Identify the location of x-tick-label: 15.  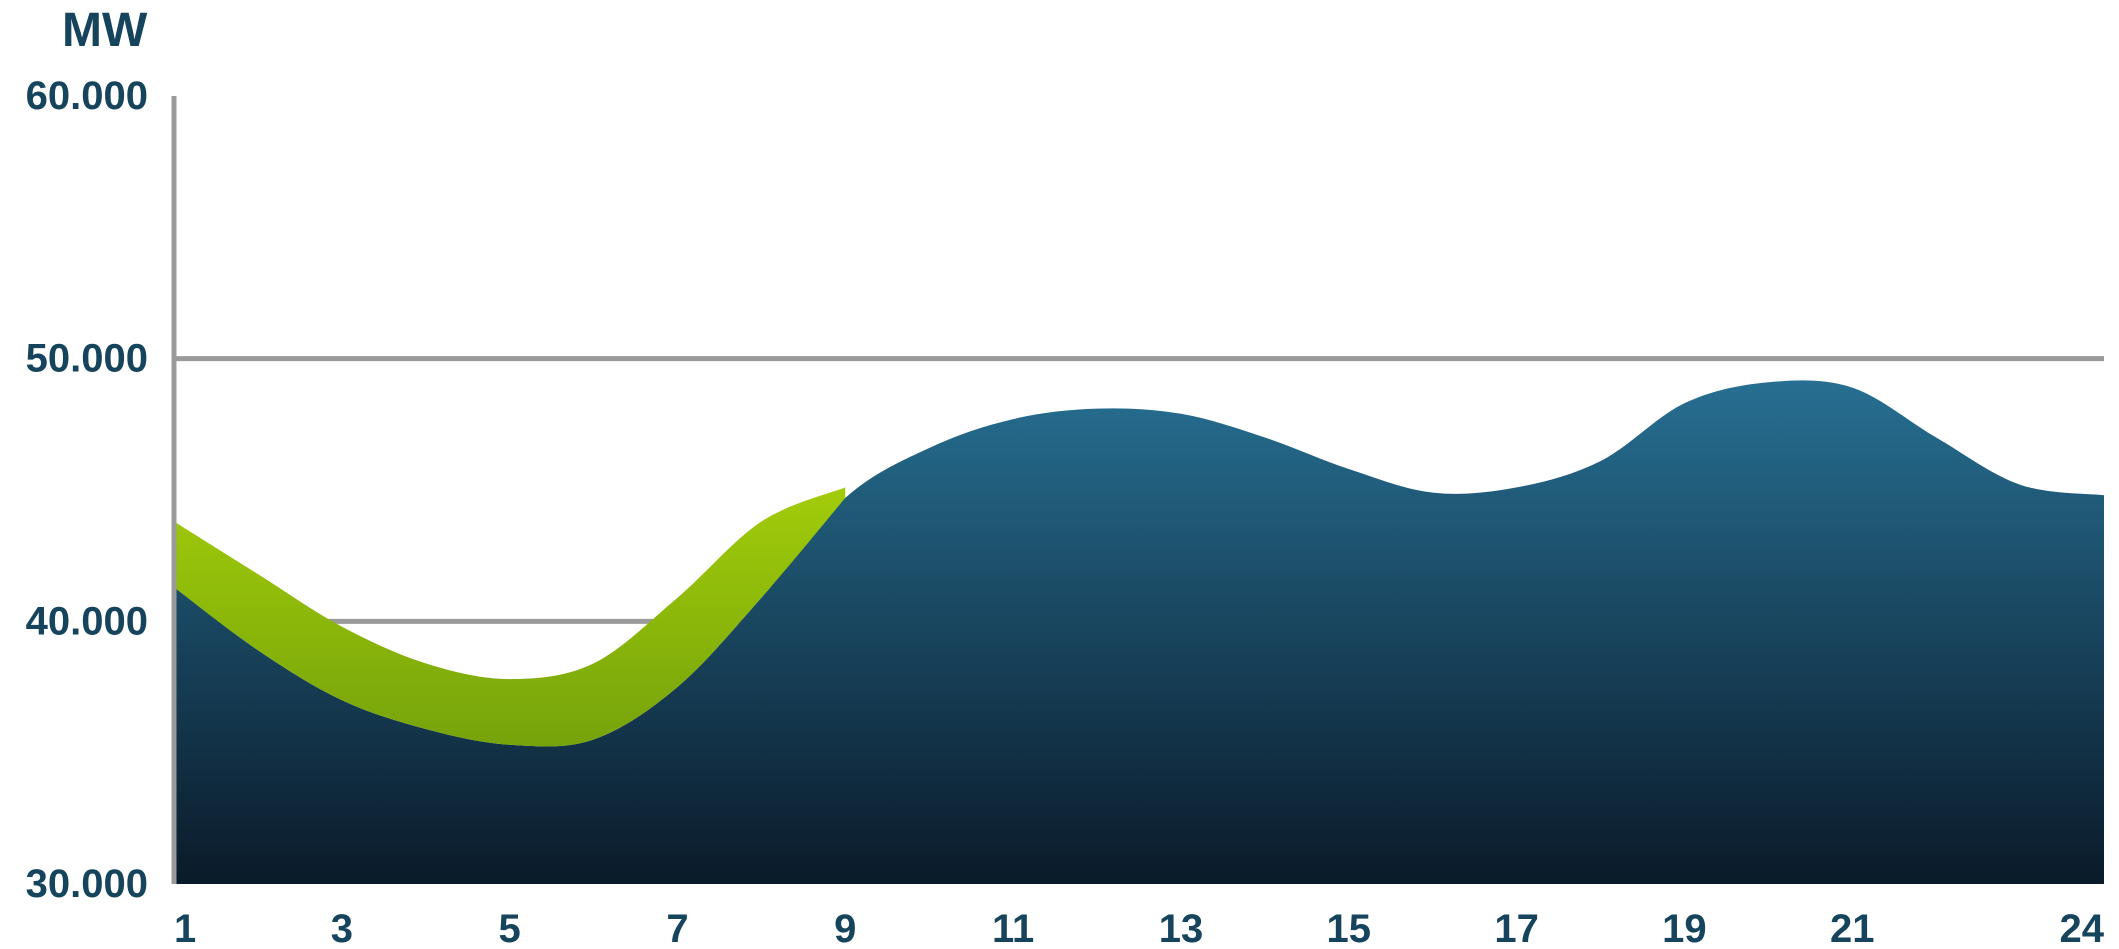
(1349, 928).